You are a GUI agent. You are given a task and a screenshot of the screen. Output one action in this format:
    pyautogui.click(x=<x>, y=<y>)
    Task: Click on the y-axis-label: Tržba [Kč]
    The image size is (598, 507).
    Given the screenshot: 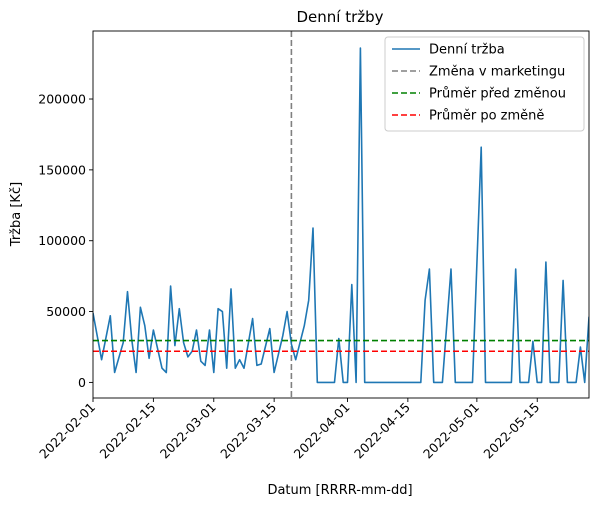 What is the action you would take?
    pyautogui.click(x=16, y=214)
    